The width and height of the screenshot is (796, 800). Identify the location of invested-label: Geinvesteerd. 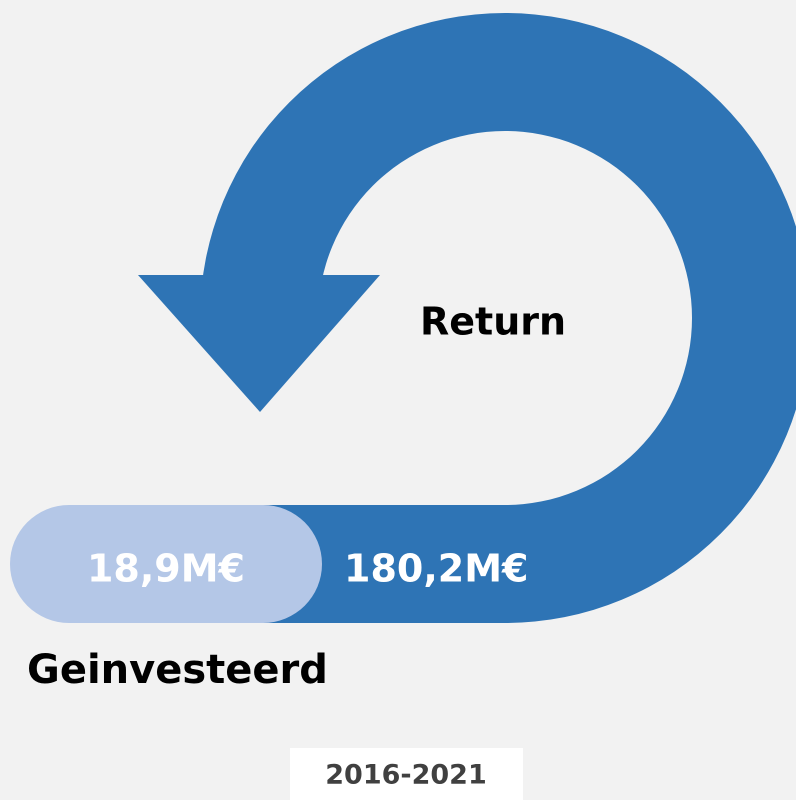
(177, 670).